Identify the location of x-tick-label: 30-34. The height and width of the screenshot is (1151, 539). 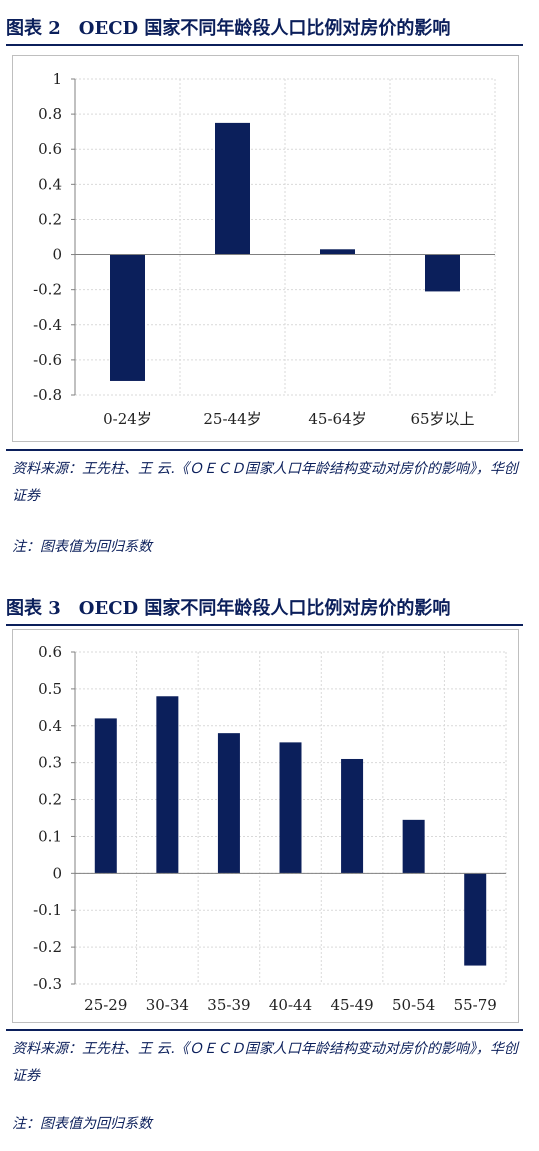
(167, 1005).